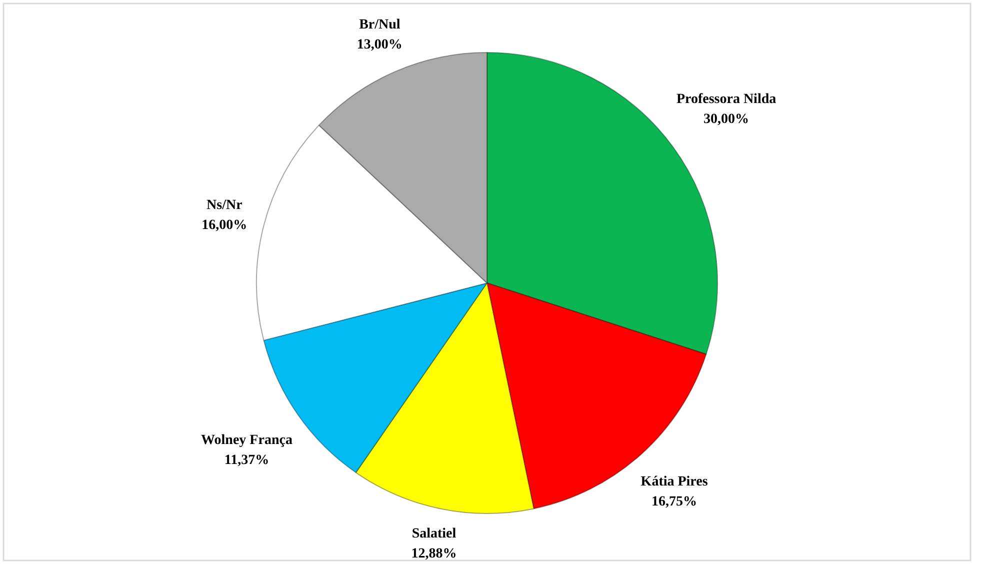 This screenshot has width=981, height=565. Describe the element at coordinates (246, 440) in the screenshot. I see `slice-label: Wolney França` at that location.